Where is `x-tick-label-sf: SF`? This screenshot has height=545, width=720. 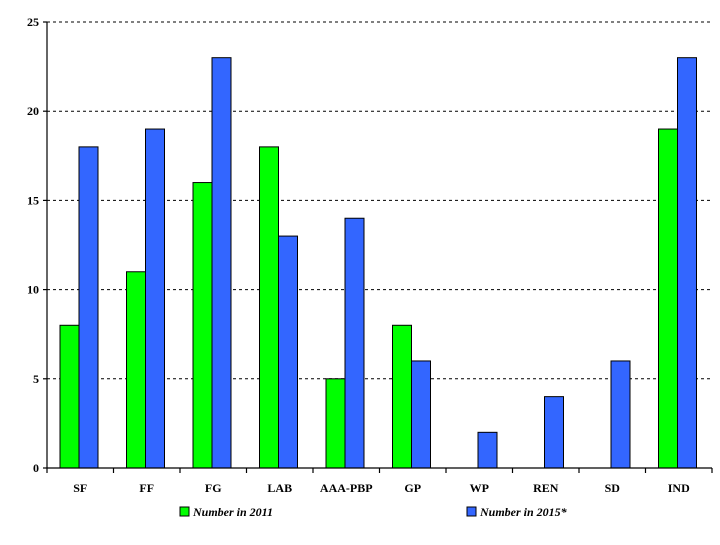 x-tick-label-sf: SF is located at coordinates (80, 488).